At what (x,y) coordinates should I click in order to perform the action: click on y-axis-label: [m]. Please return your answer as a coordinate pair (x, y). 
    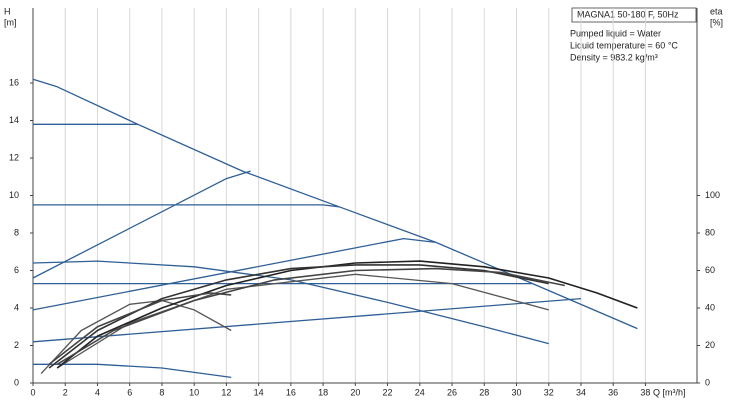
    Looking at the image, I should click on (10, 22).